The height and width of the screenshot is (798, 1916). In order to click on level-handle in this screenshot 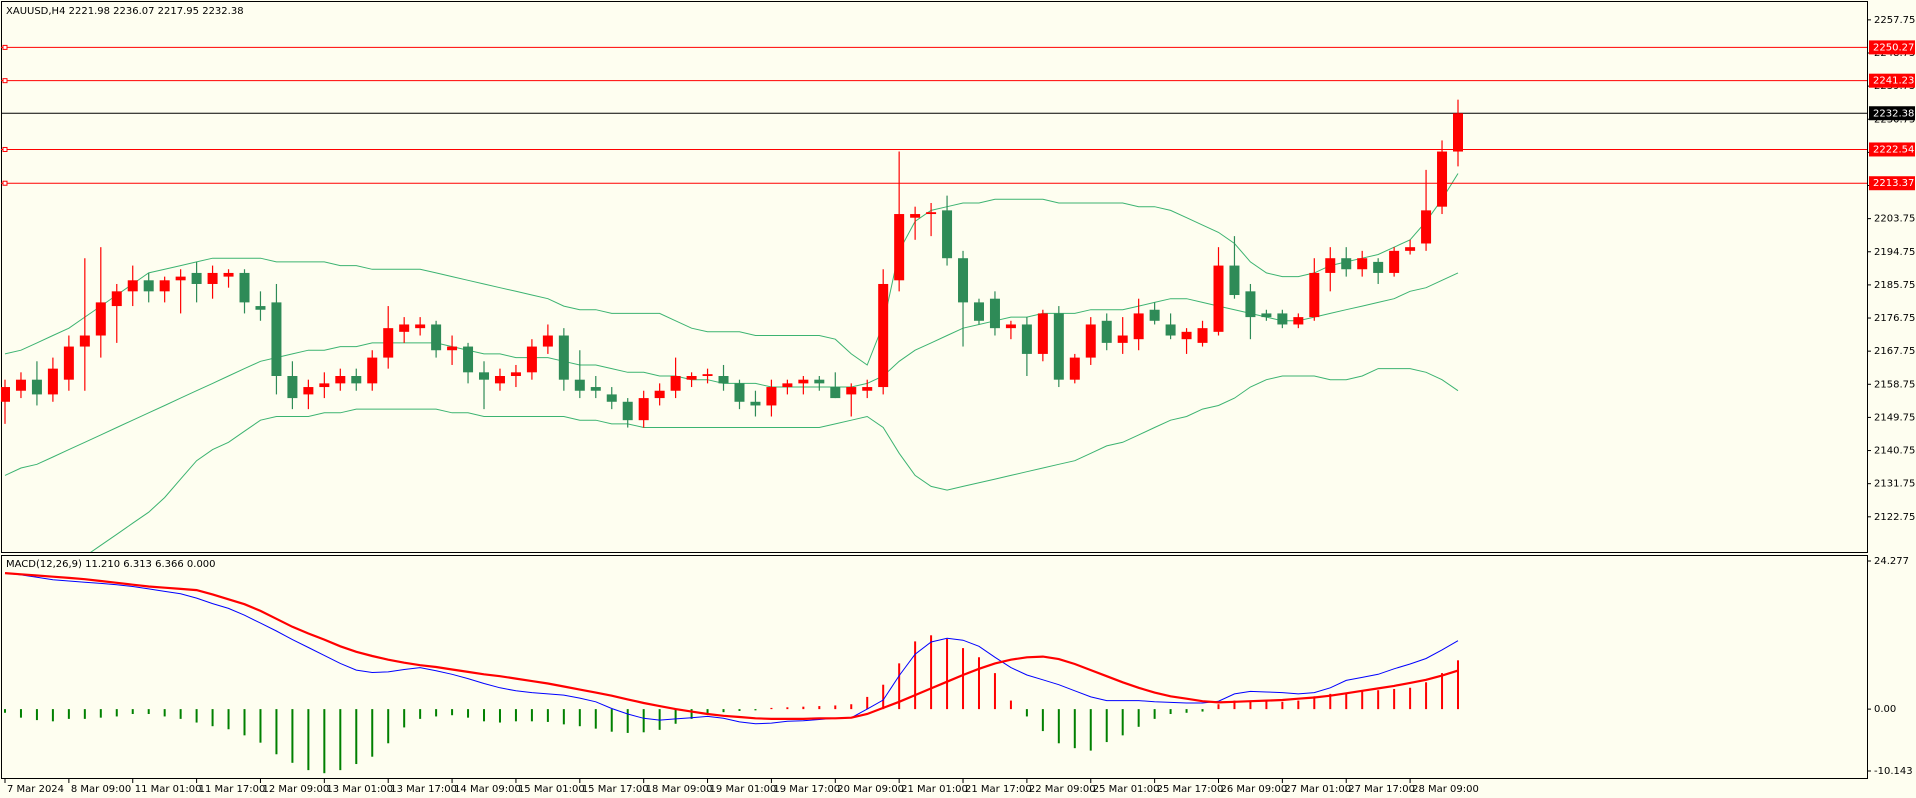, I will do `click(5, 81)`.